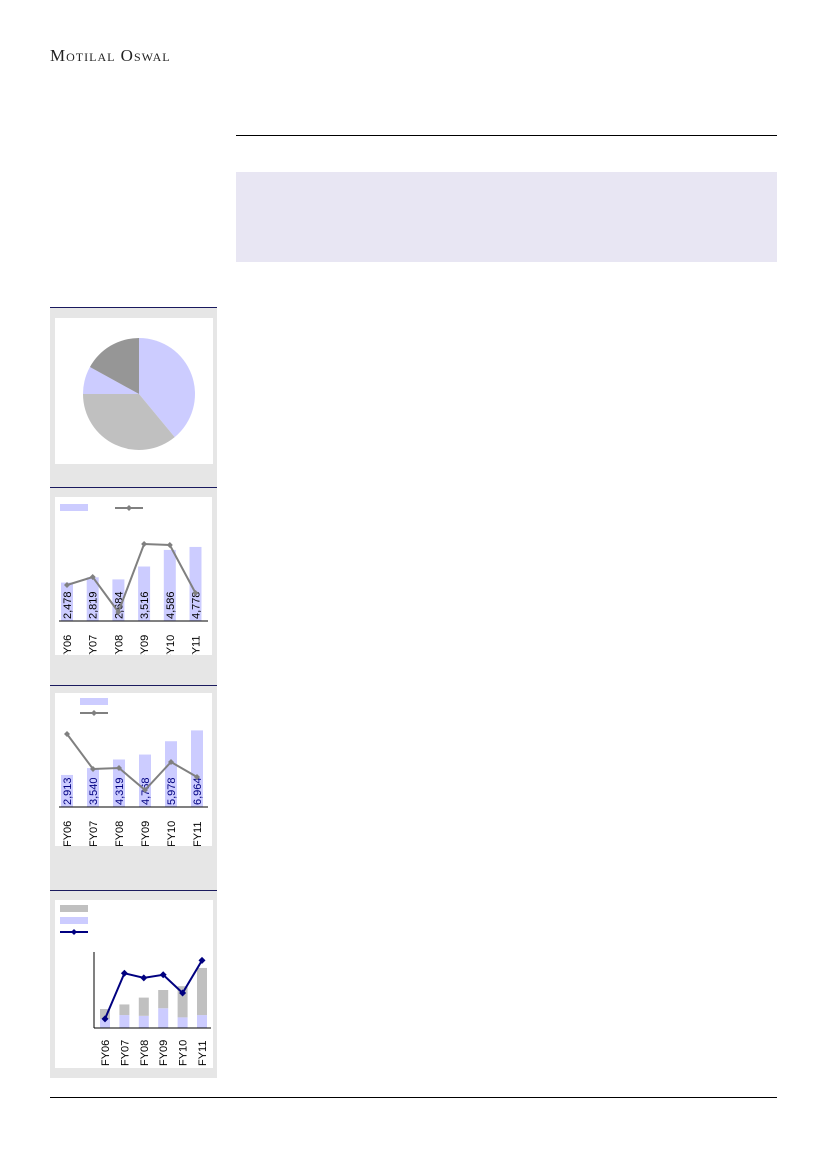 The image size is (826, 1169). I want to click on data-label: 3,540, so click(94, 791).